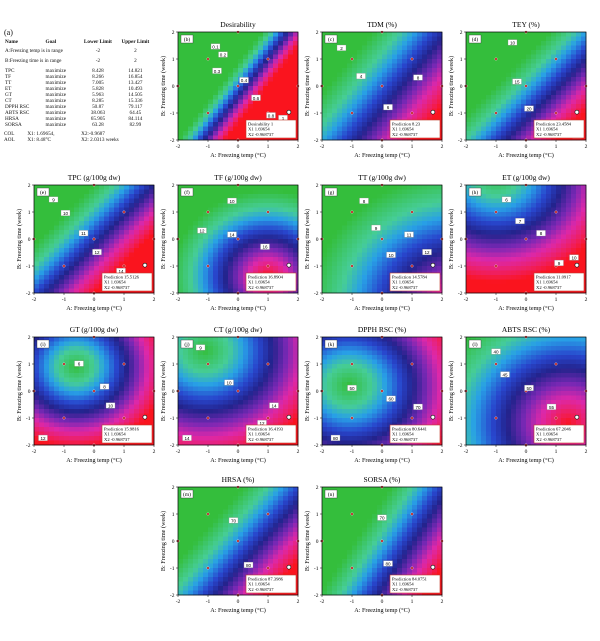 The image size is (600, 641). What do you see at coordinates (98, 112) in the screenshot?
I see `response-lower: 38.063` at bounding box center [98, 112].